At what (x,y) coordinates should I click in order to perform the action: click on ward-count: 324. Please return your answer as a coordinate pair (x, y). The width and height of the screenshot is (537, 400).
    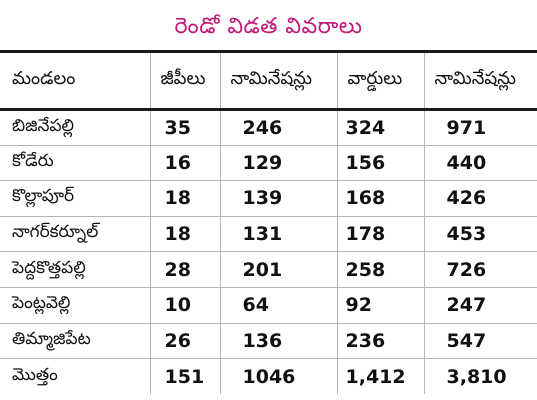
    Looking at the image, I should click on (380, 127).